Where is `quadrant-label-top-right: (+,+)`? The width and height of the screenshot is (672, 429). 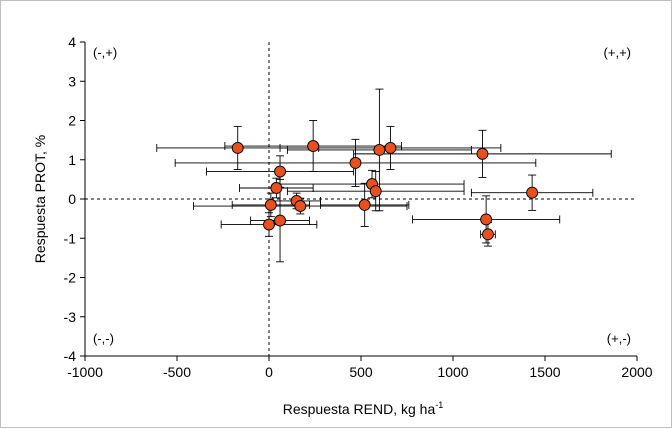
quadrant-label-top-right: (+,+) is located at coordinates (617, 52).